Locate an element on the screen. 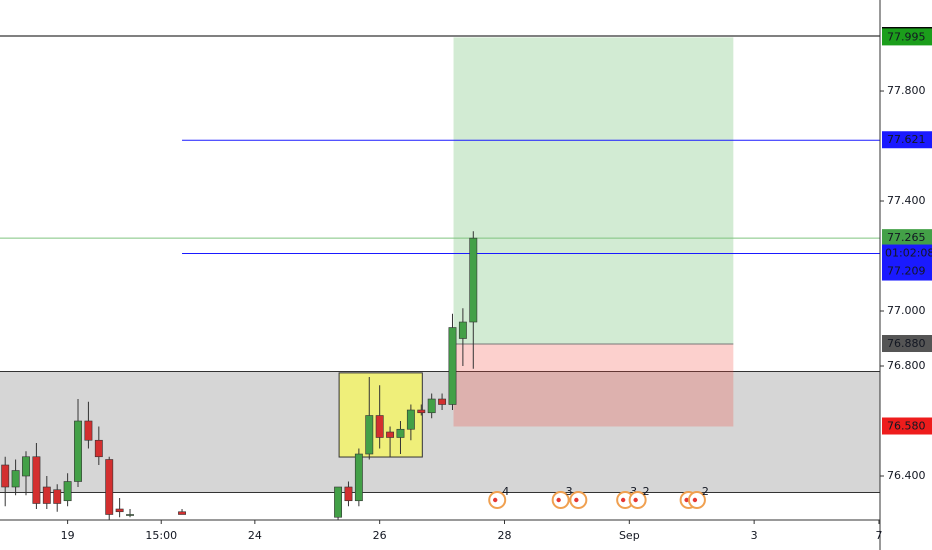  countdown: 01:02:08 is located at coordinates (908, 253).